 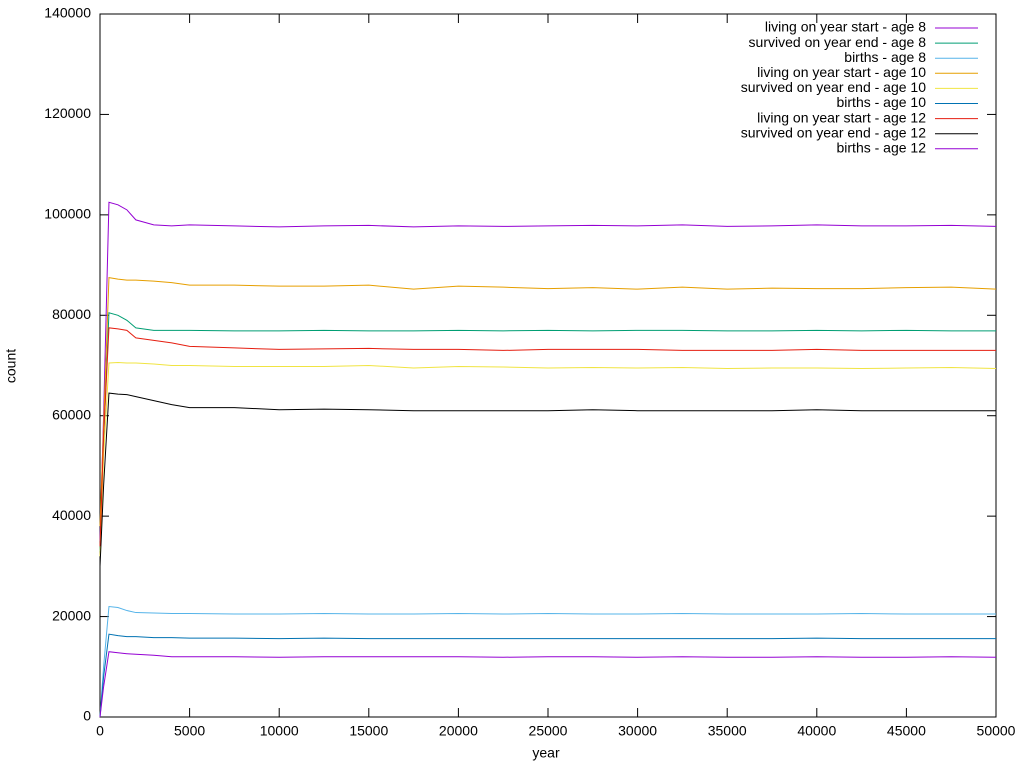 What do you see at coordinates (727, 731) in the screenshot?
I see `x-tick-label: 35000` at bounding box center [727, 731].